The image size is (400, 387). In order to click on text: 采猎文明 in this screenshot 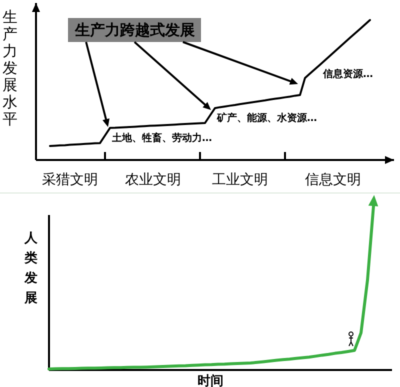, I will do `click(70, 180)`.